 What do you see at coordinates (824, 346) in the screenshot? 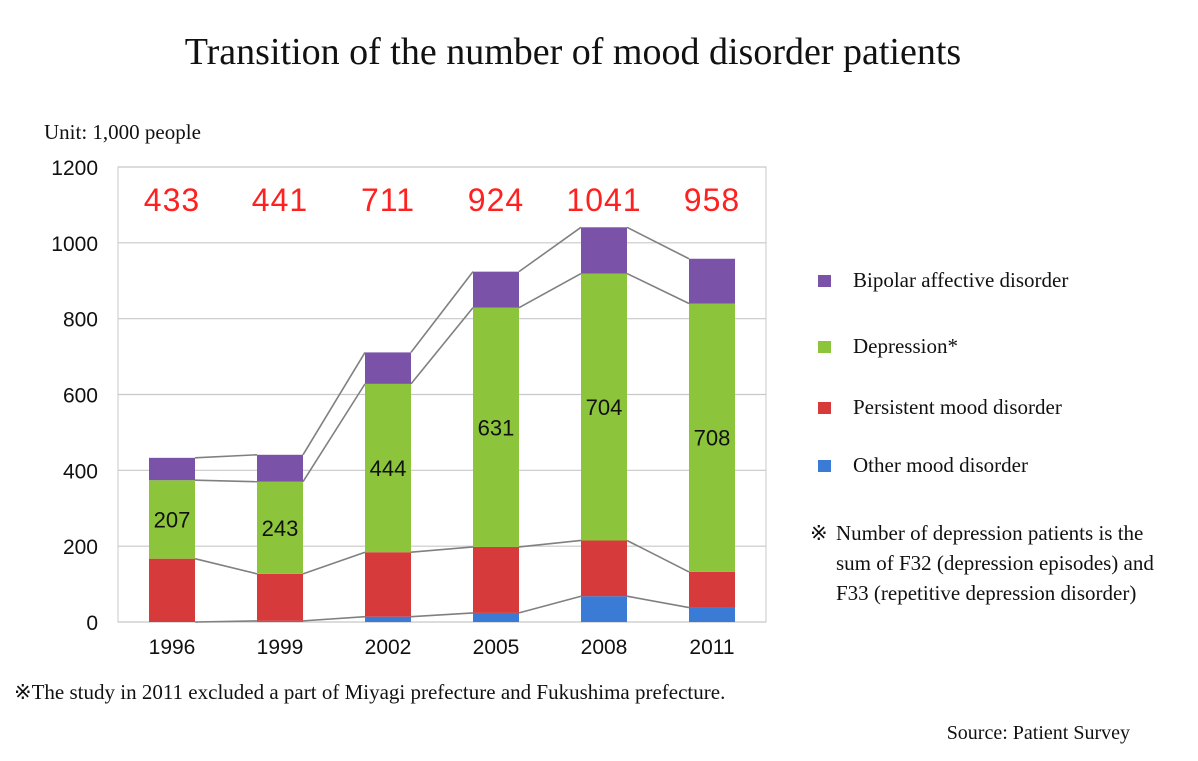
I see `legend-swatch-depression` at bounding box center [824, 346].